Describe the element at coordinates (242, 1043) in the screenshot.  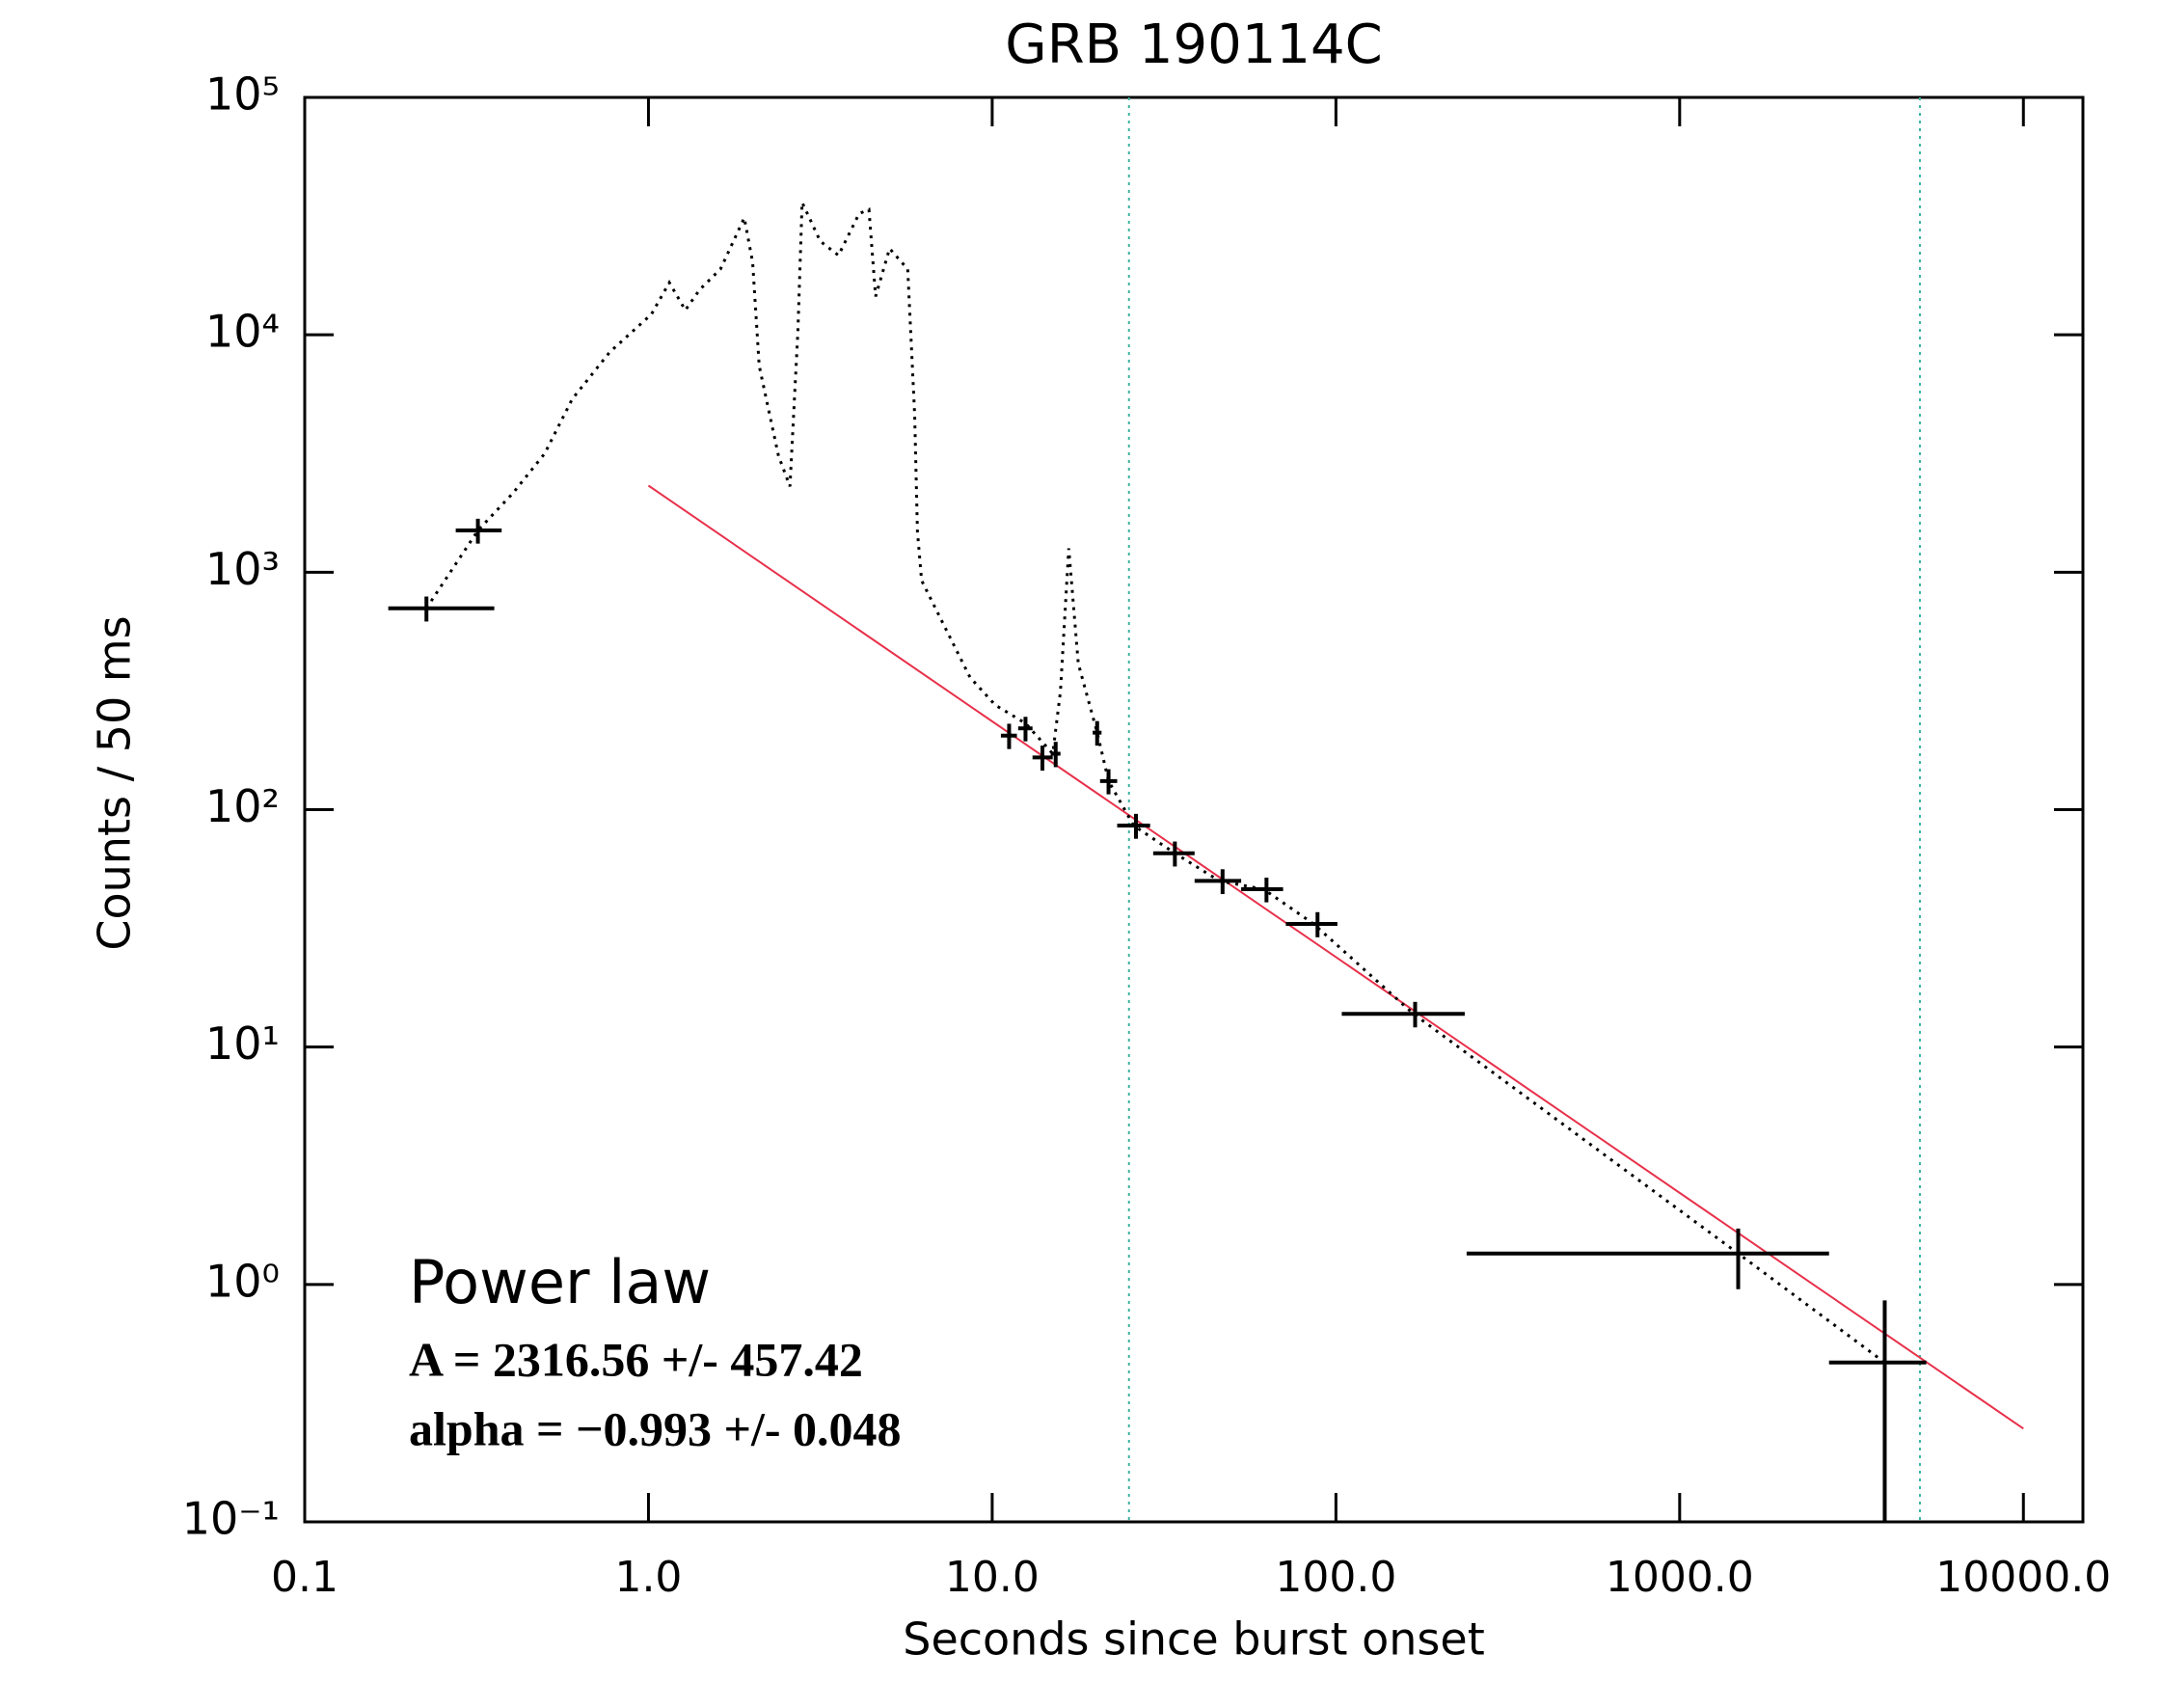
I see `y-tick-label: 10¹` at that location.